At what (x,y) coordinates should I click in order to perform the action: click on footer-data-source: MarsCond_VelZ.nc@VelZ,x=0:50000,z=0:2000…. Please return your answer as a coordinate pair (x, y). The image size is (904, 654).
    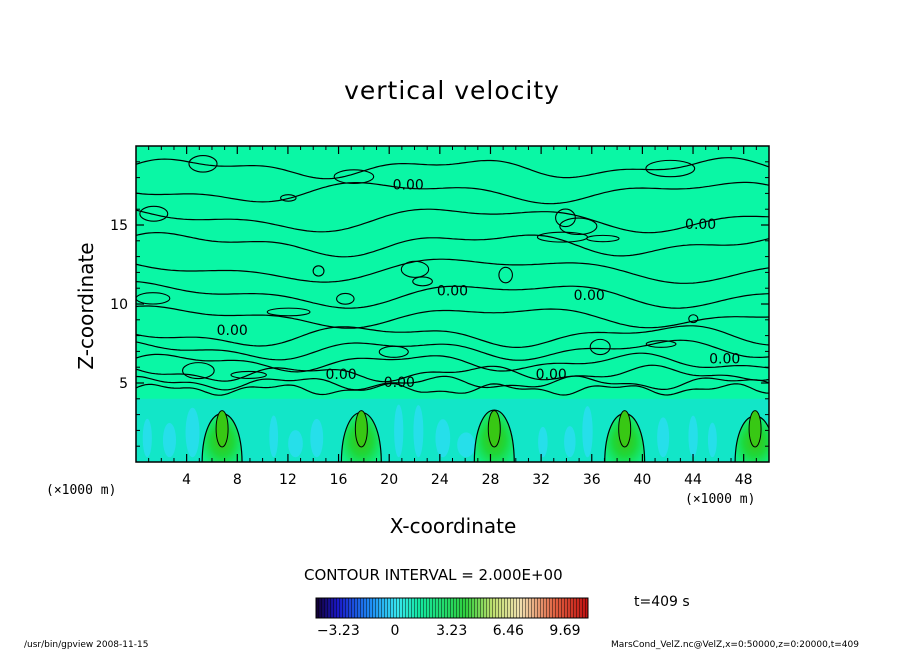
    Looking at the image, I should click on (735, 645).